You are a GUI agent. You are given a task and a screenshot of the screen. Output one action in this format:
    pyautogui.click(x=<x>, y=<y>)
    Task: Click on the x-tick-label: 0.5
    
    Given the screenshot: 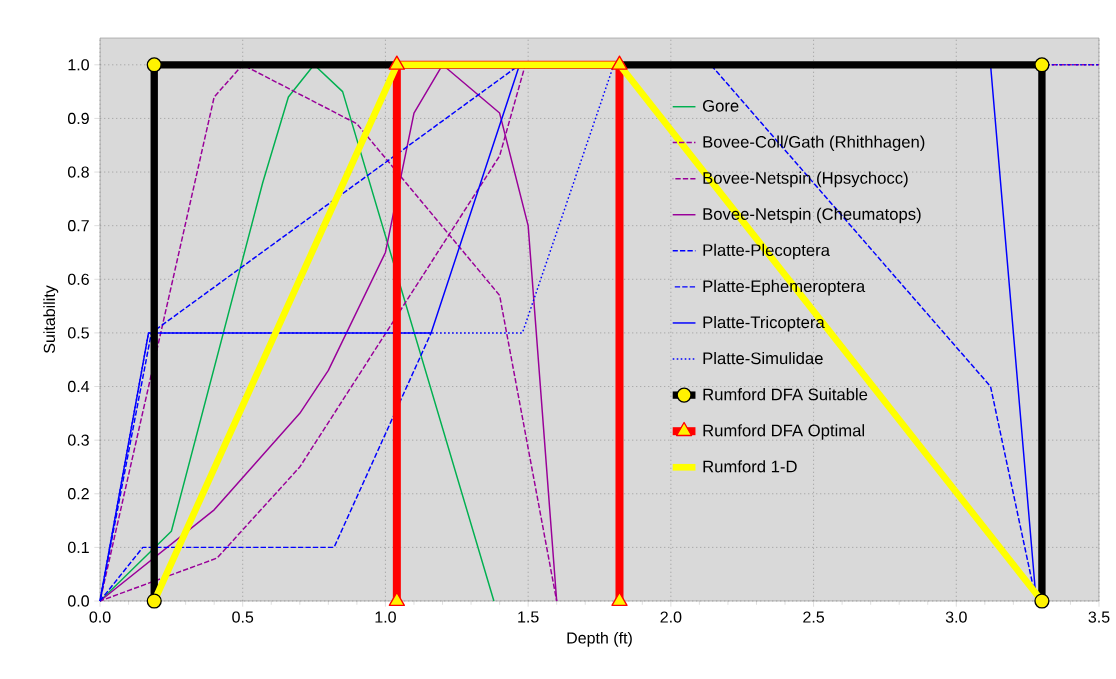 What is the action you would take?
    pyautogui.click(x=243, y=617)
    